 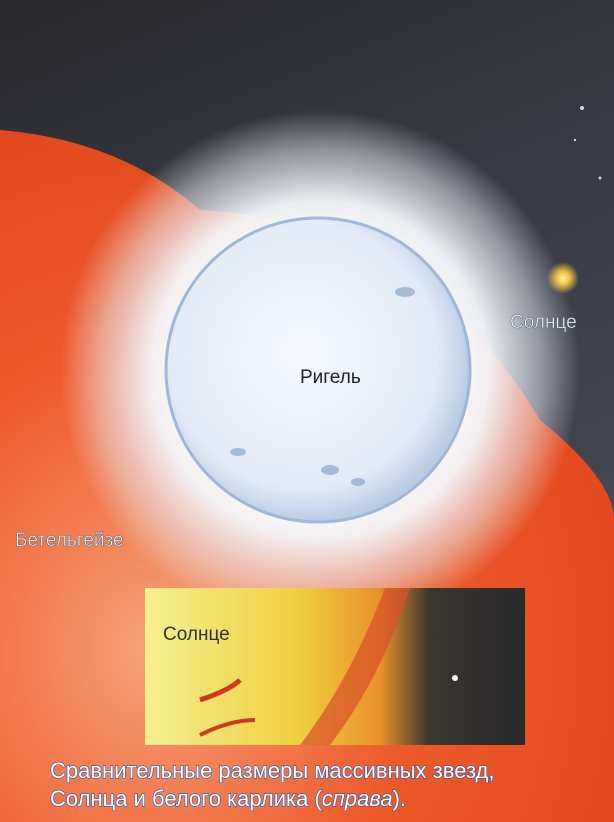 What do you see at coordinates (587, 143) in the screenshot?
I see `stars` at bounding box center [587, 143].